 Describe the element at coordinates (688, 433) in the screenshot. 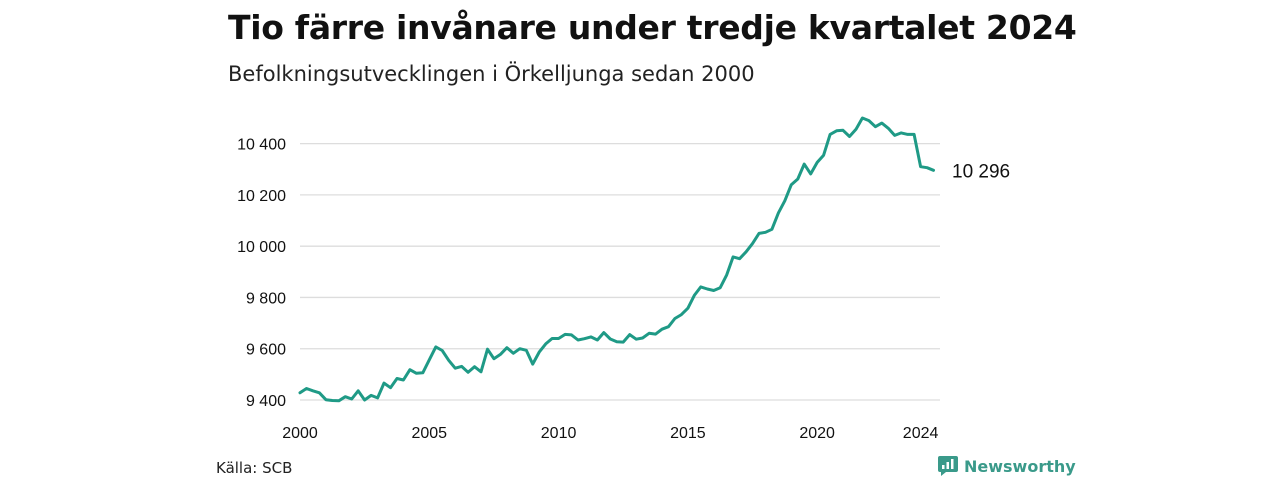

I see `x-tick-label: 2015` at that location.